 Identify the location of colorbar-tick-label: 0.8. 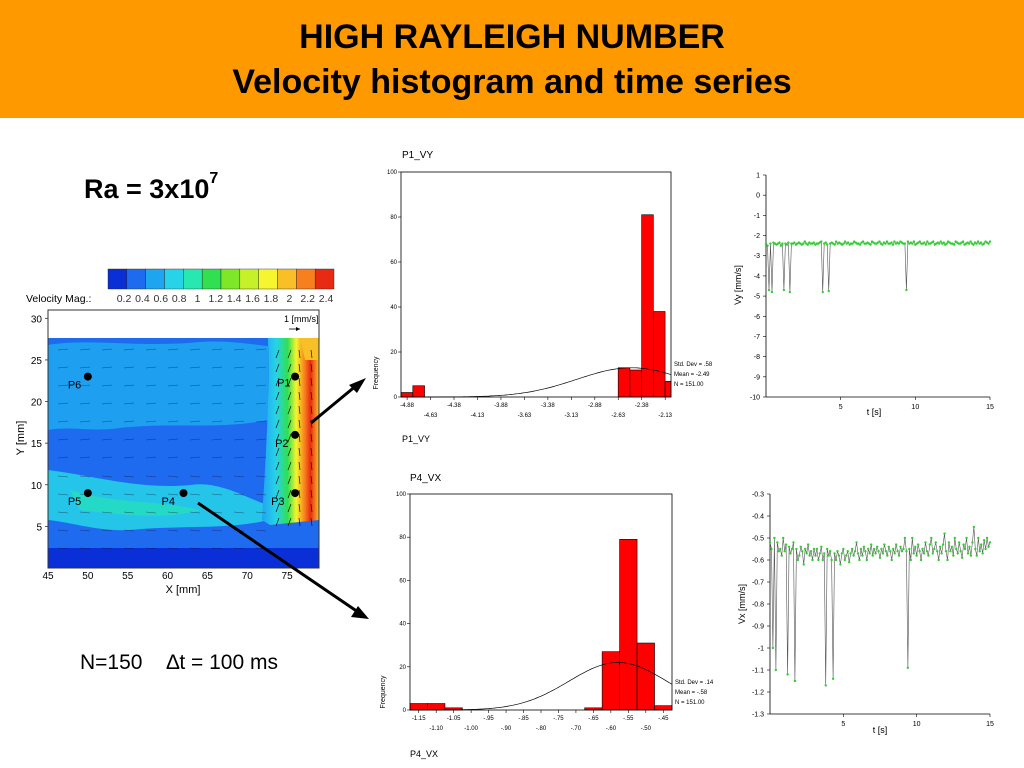
(179, 299).